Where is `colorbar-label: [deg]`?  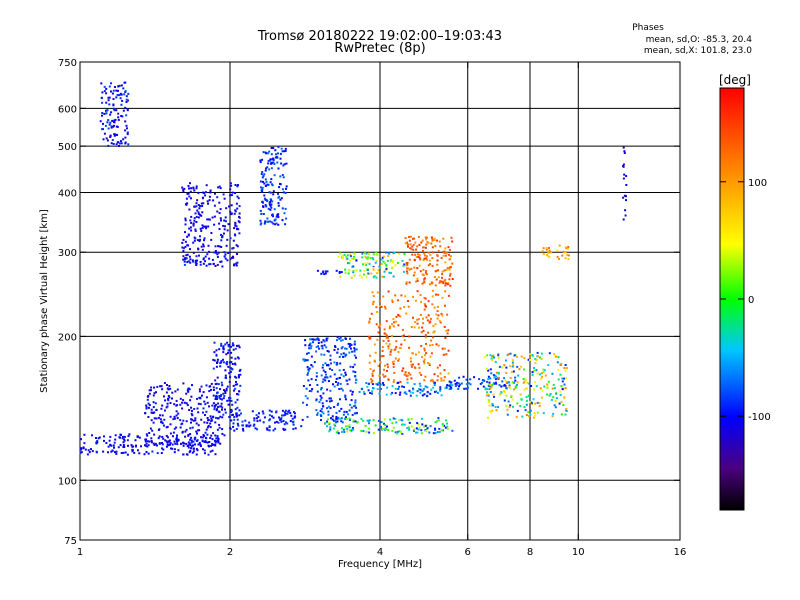 colorbar-label: [deg] is located at coordinates (735, 80).